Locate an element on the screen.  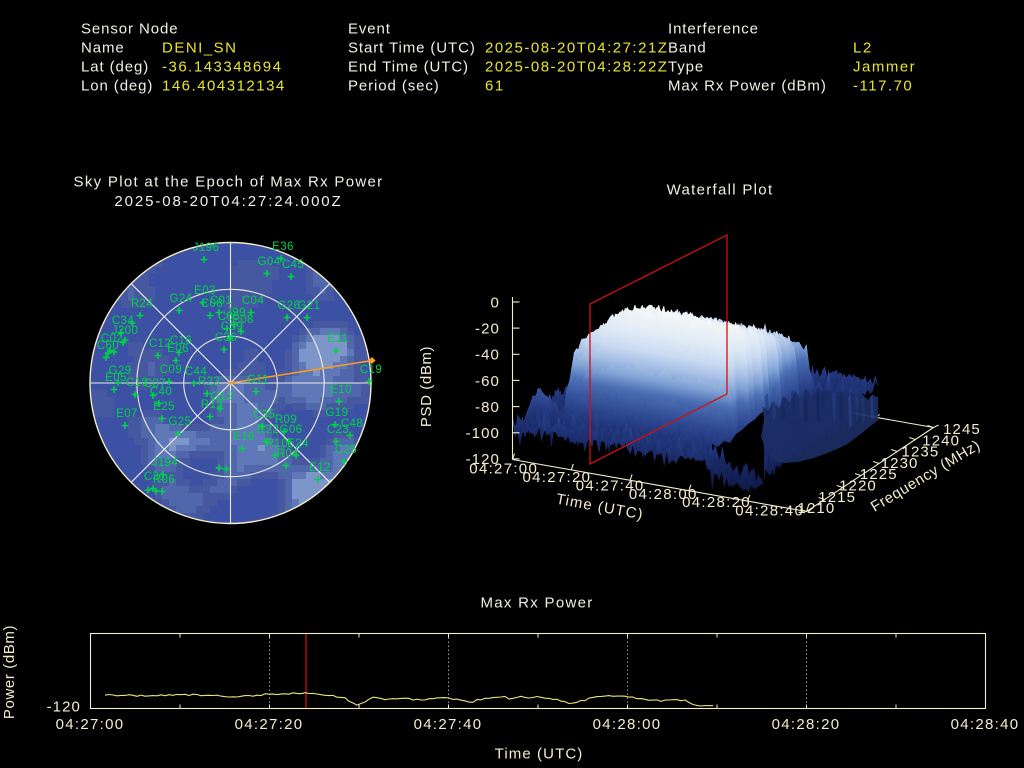
svg-text: C34 is located at coordinates (123, 321).